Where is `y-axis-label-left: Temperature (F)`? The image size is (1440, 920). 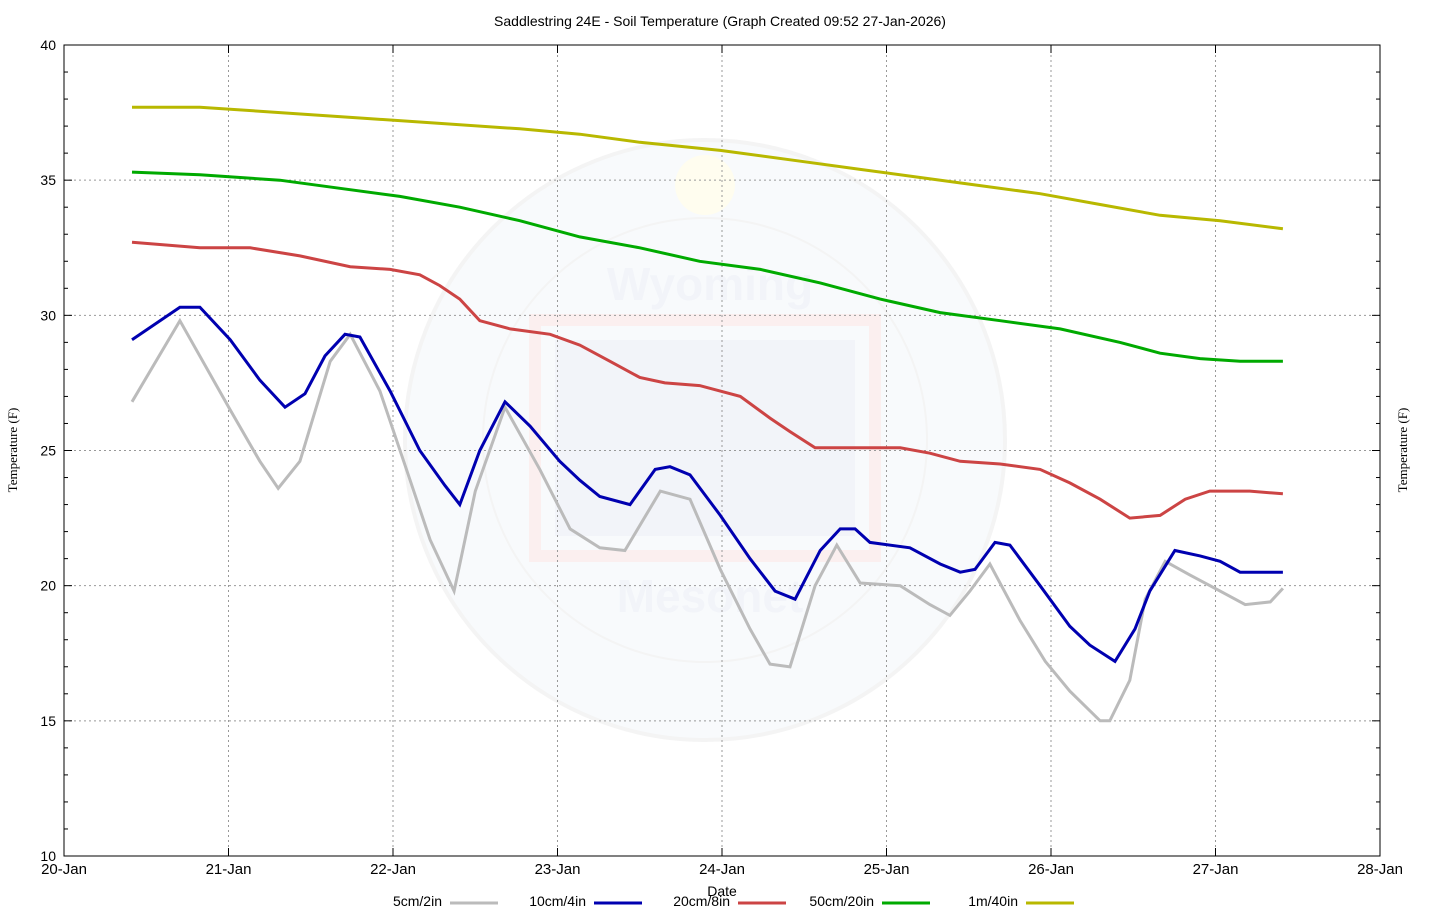 y-axis-label-left: Temperature (F) is located at coordinates (12, 450).